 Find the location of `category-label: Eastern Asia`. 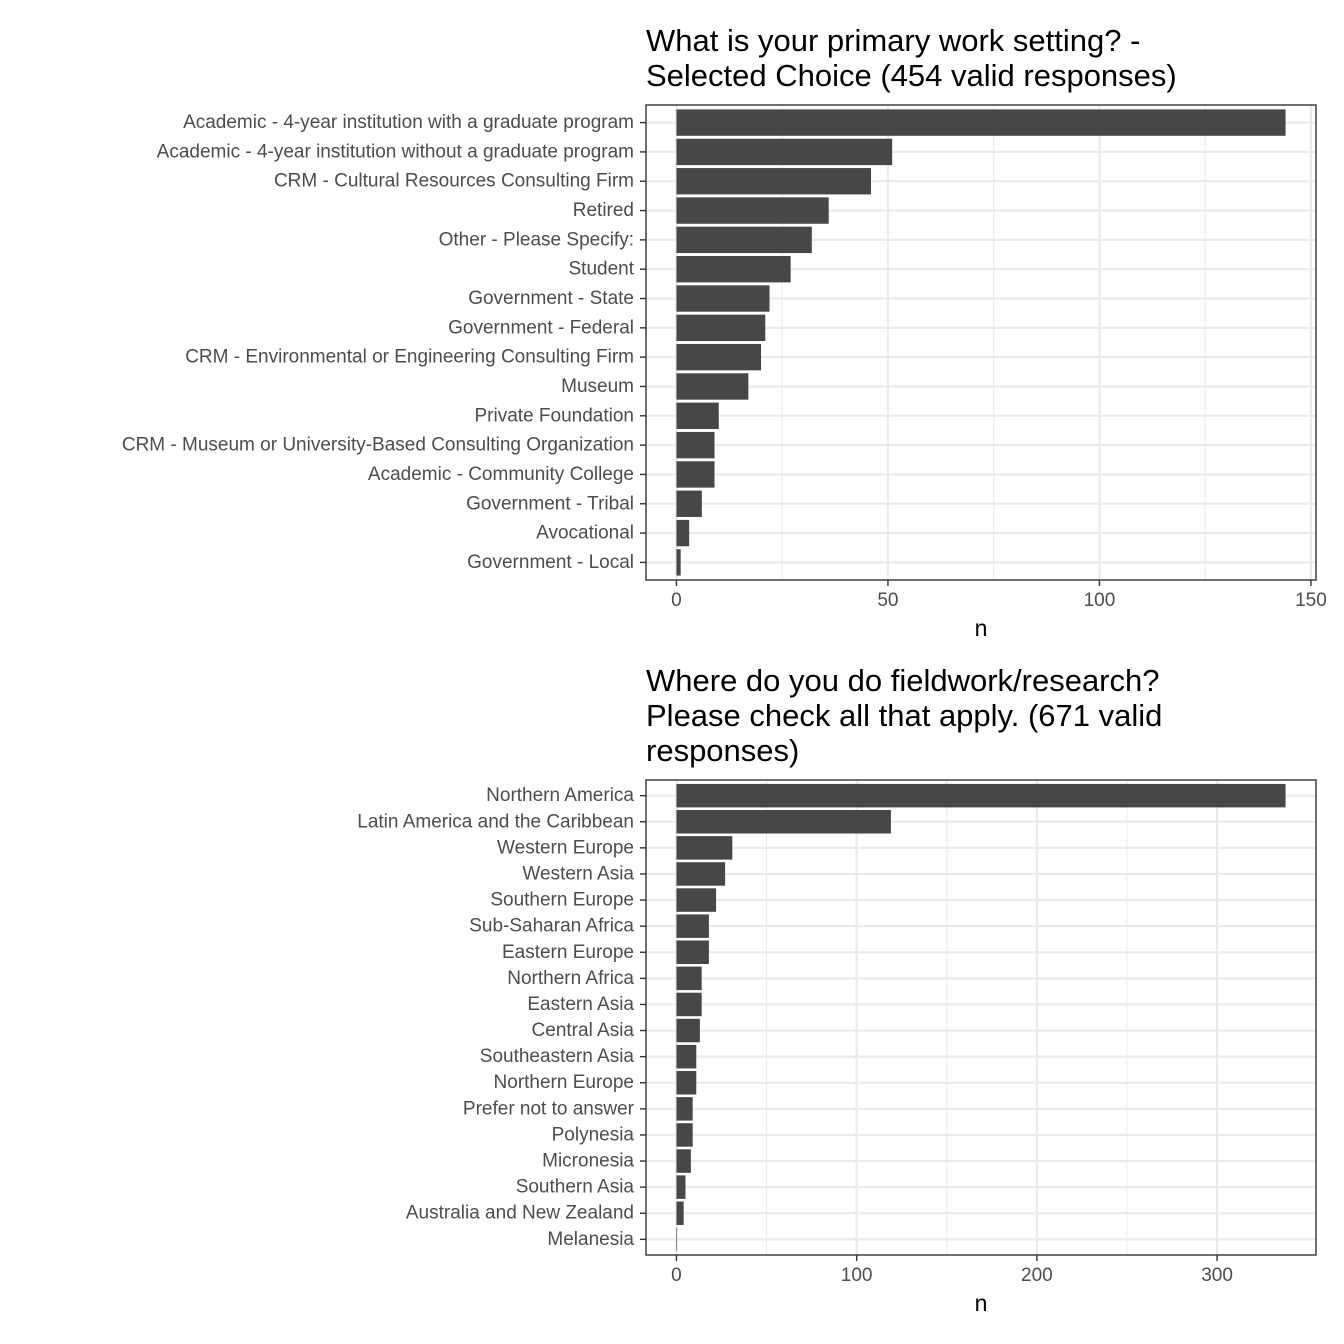

category-label: Eastern Asia is located at coordinates (580, 1004).